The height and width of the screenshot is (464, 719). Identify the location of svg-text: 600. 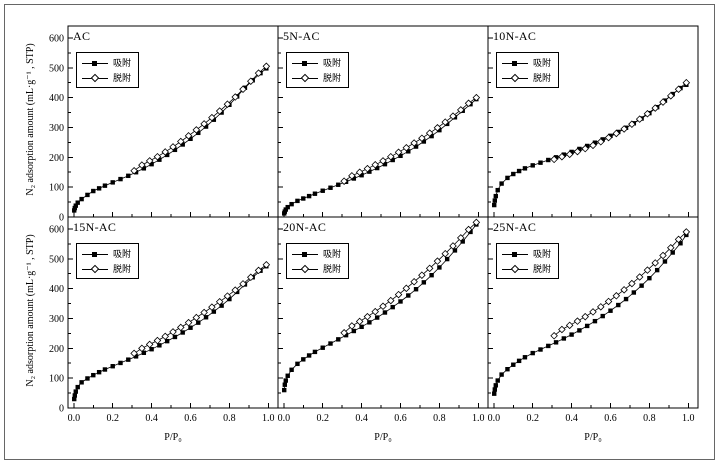
(56, 38).